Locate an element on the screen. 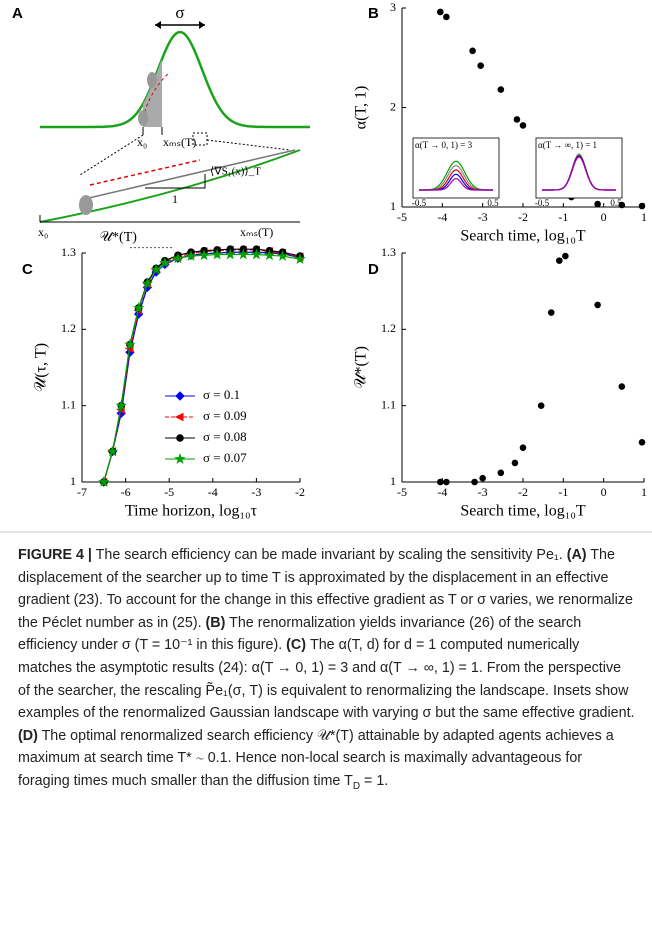  gradient-curve is located at coordinates (170, 186).